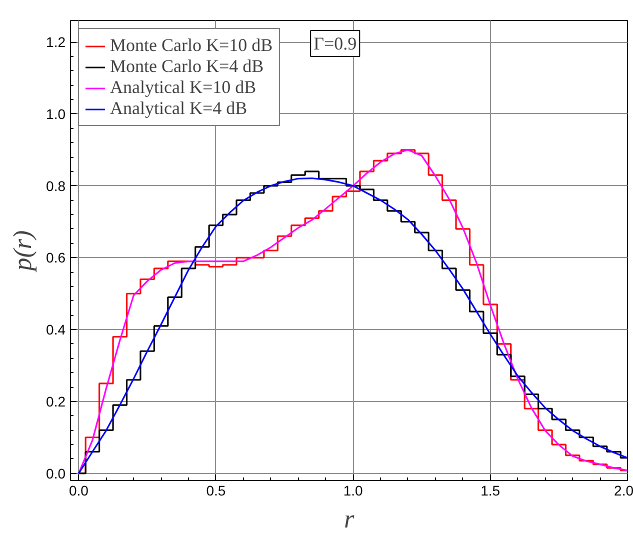  What do you see at coordinates (56, 42) in the screenshot?
I see `y-tick-label: 1.2` at bounding box center [56, 42].